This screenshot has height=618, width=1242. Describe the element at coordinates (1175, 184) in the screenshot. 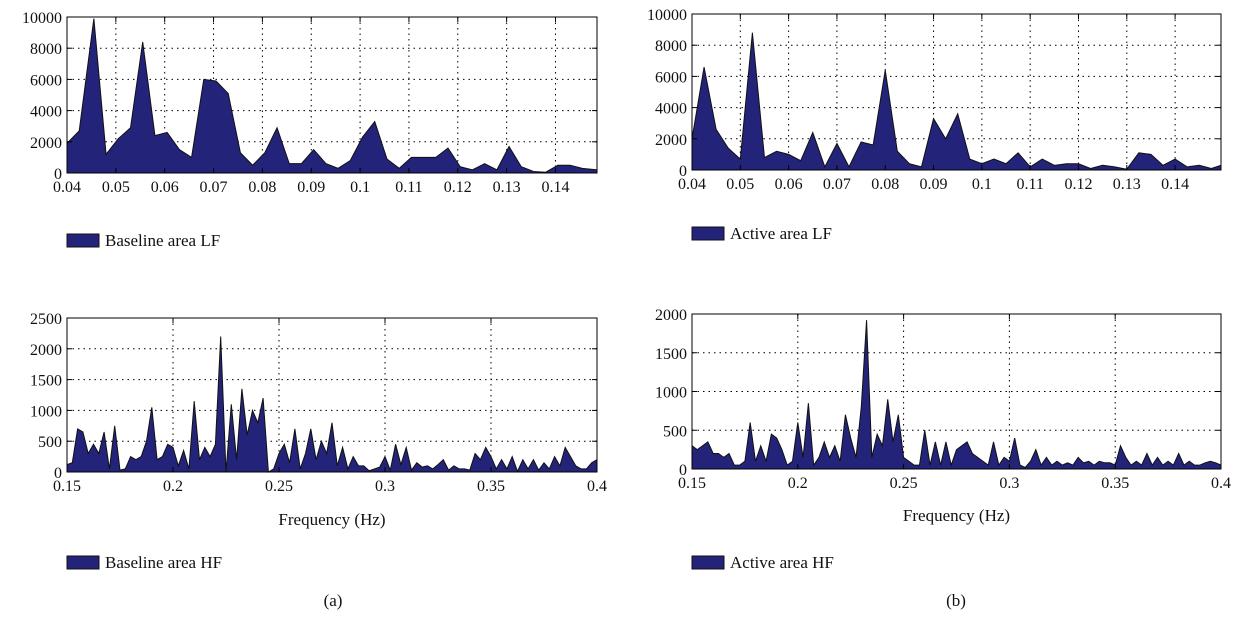

I see `active-lf-x-tick-label-10: 0.14` at that location.